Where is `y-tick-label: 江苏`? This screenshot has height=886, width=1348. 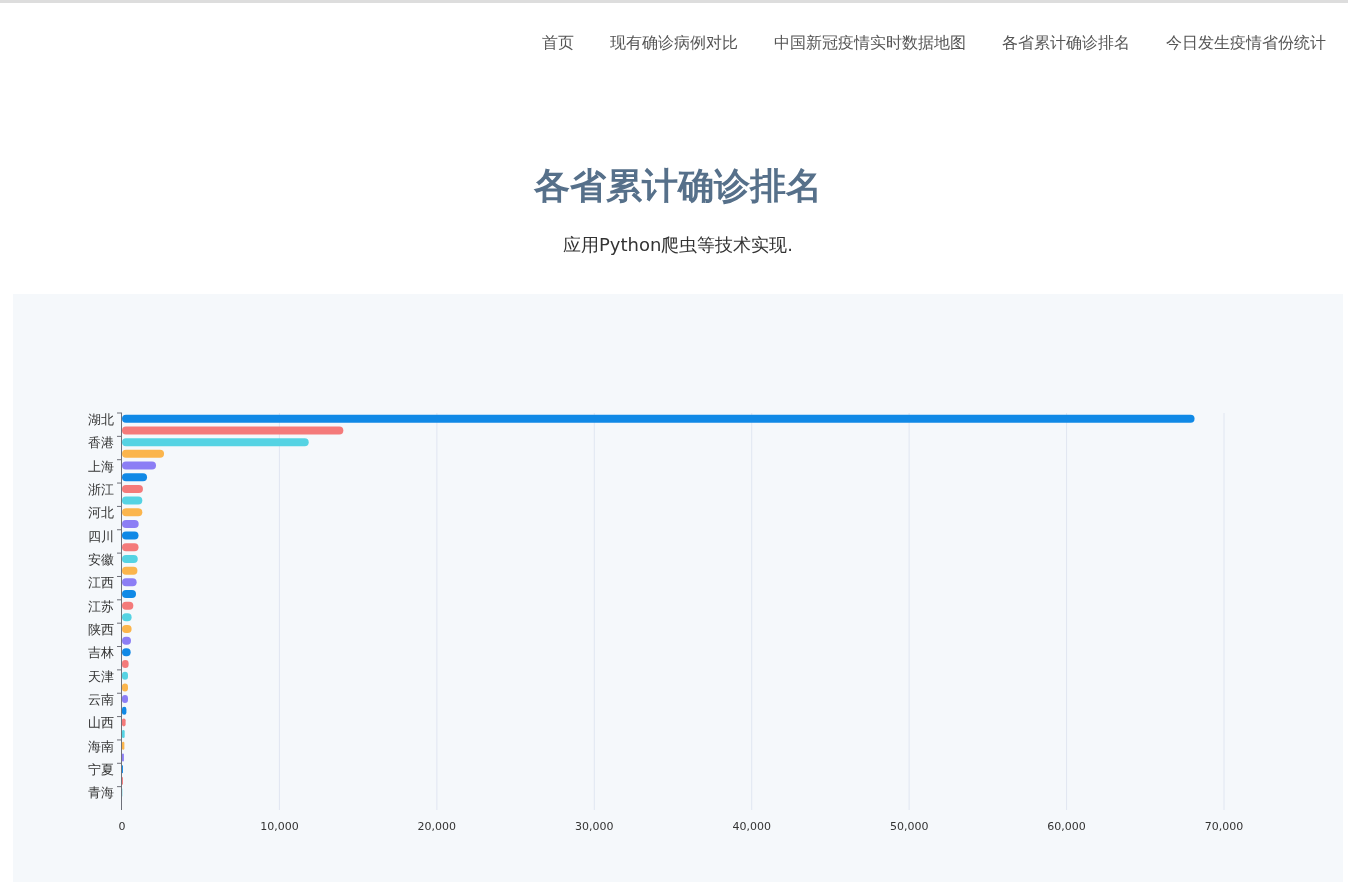 y-tick-label: 江苏 is located at coordinates (101, 606).